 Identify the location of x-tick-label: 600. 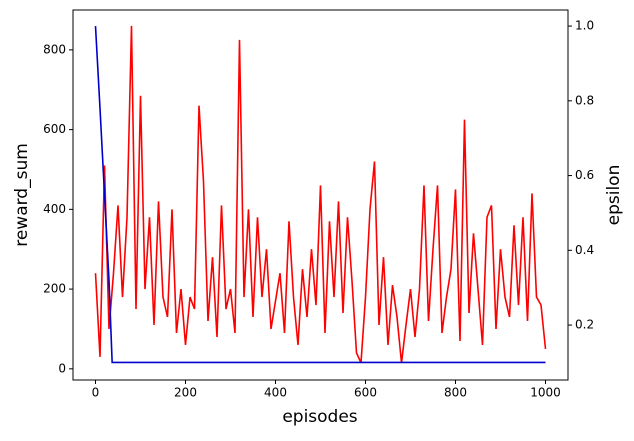
(365, 393).